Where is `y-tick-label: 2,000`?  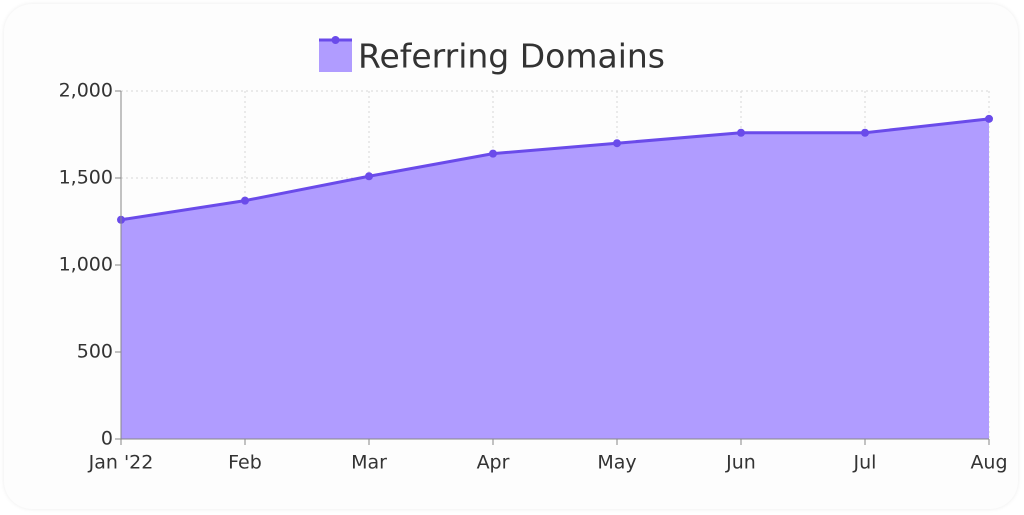
y-tick-label: 2,000 is located at coordinates (86, 91).